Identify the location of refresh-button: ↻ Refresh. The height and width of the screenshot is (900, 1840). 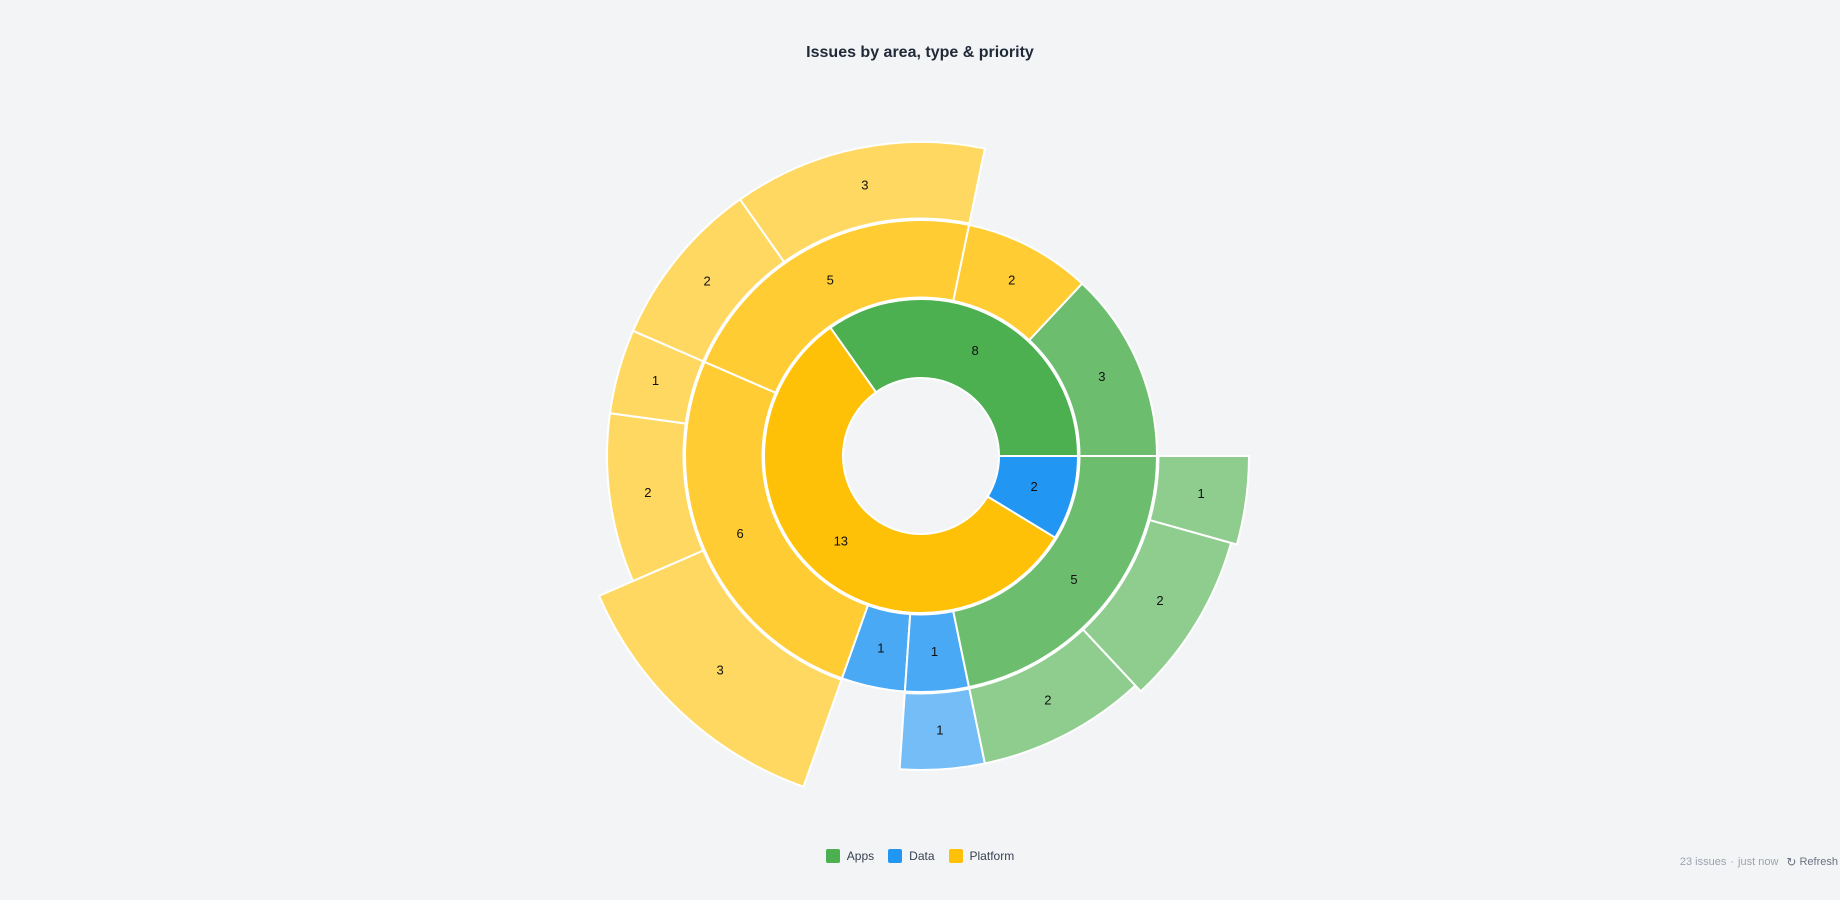
(1812, 862).